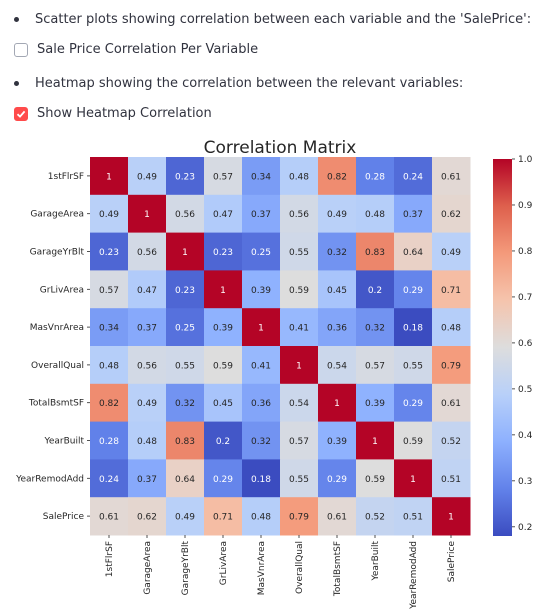 This screenshot has height=615, width=557. I want to click on colorbar-tick-label: 0.6, so click(525, 344).